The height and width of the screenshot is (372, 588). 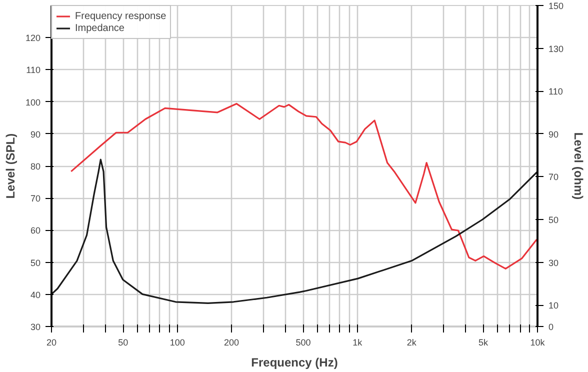 What do you see at coordinates (556, 49) in the screenshot?
I see `y2-tick-label: 130` at bounding box center [556, 49].